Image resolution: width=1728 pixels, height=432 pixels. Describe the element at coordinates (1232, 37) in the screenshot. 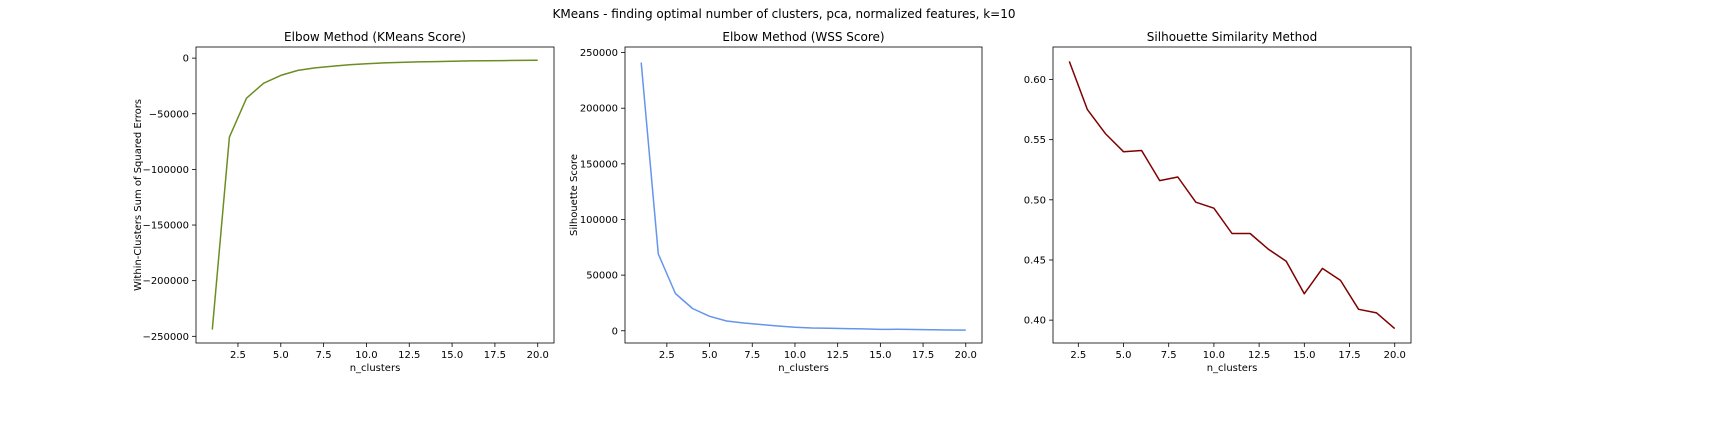

I see `chart-title: Silhouette Similarity Method` at that location.